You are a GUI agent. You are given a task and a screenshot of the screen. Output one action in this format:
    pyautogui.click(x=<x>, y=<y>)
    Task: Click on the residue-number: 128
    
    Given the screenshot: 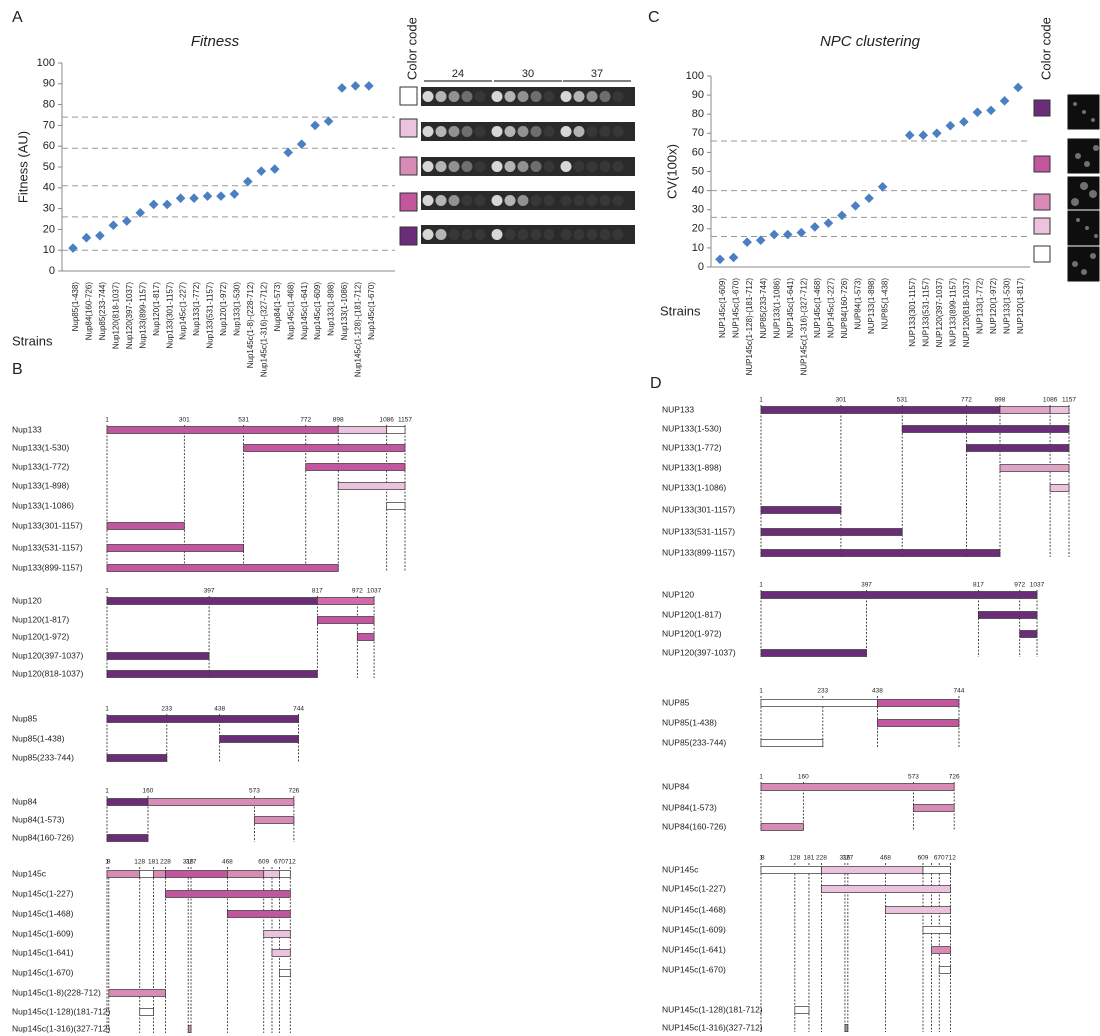 What is the action you would take?
    pyautogui.click(x=139, y=862)
    